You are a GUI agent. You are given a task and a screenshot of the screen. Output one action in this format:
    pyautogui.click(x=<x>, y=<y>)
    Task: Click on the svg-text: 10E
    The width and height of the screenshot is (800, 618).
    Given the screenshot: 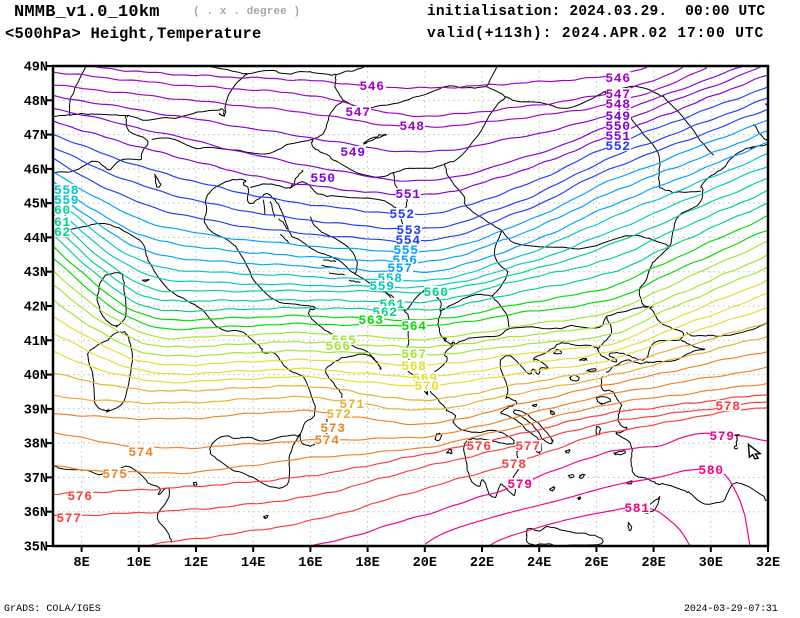 What is the action you would take?
    pyautogui.click(x=139, y=563)
    